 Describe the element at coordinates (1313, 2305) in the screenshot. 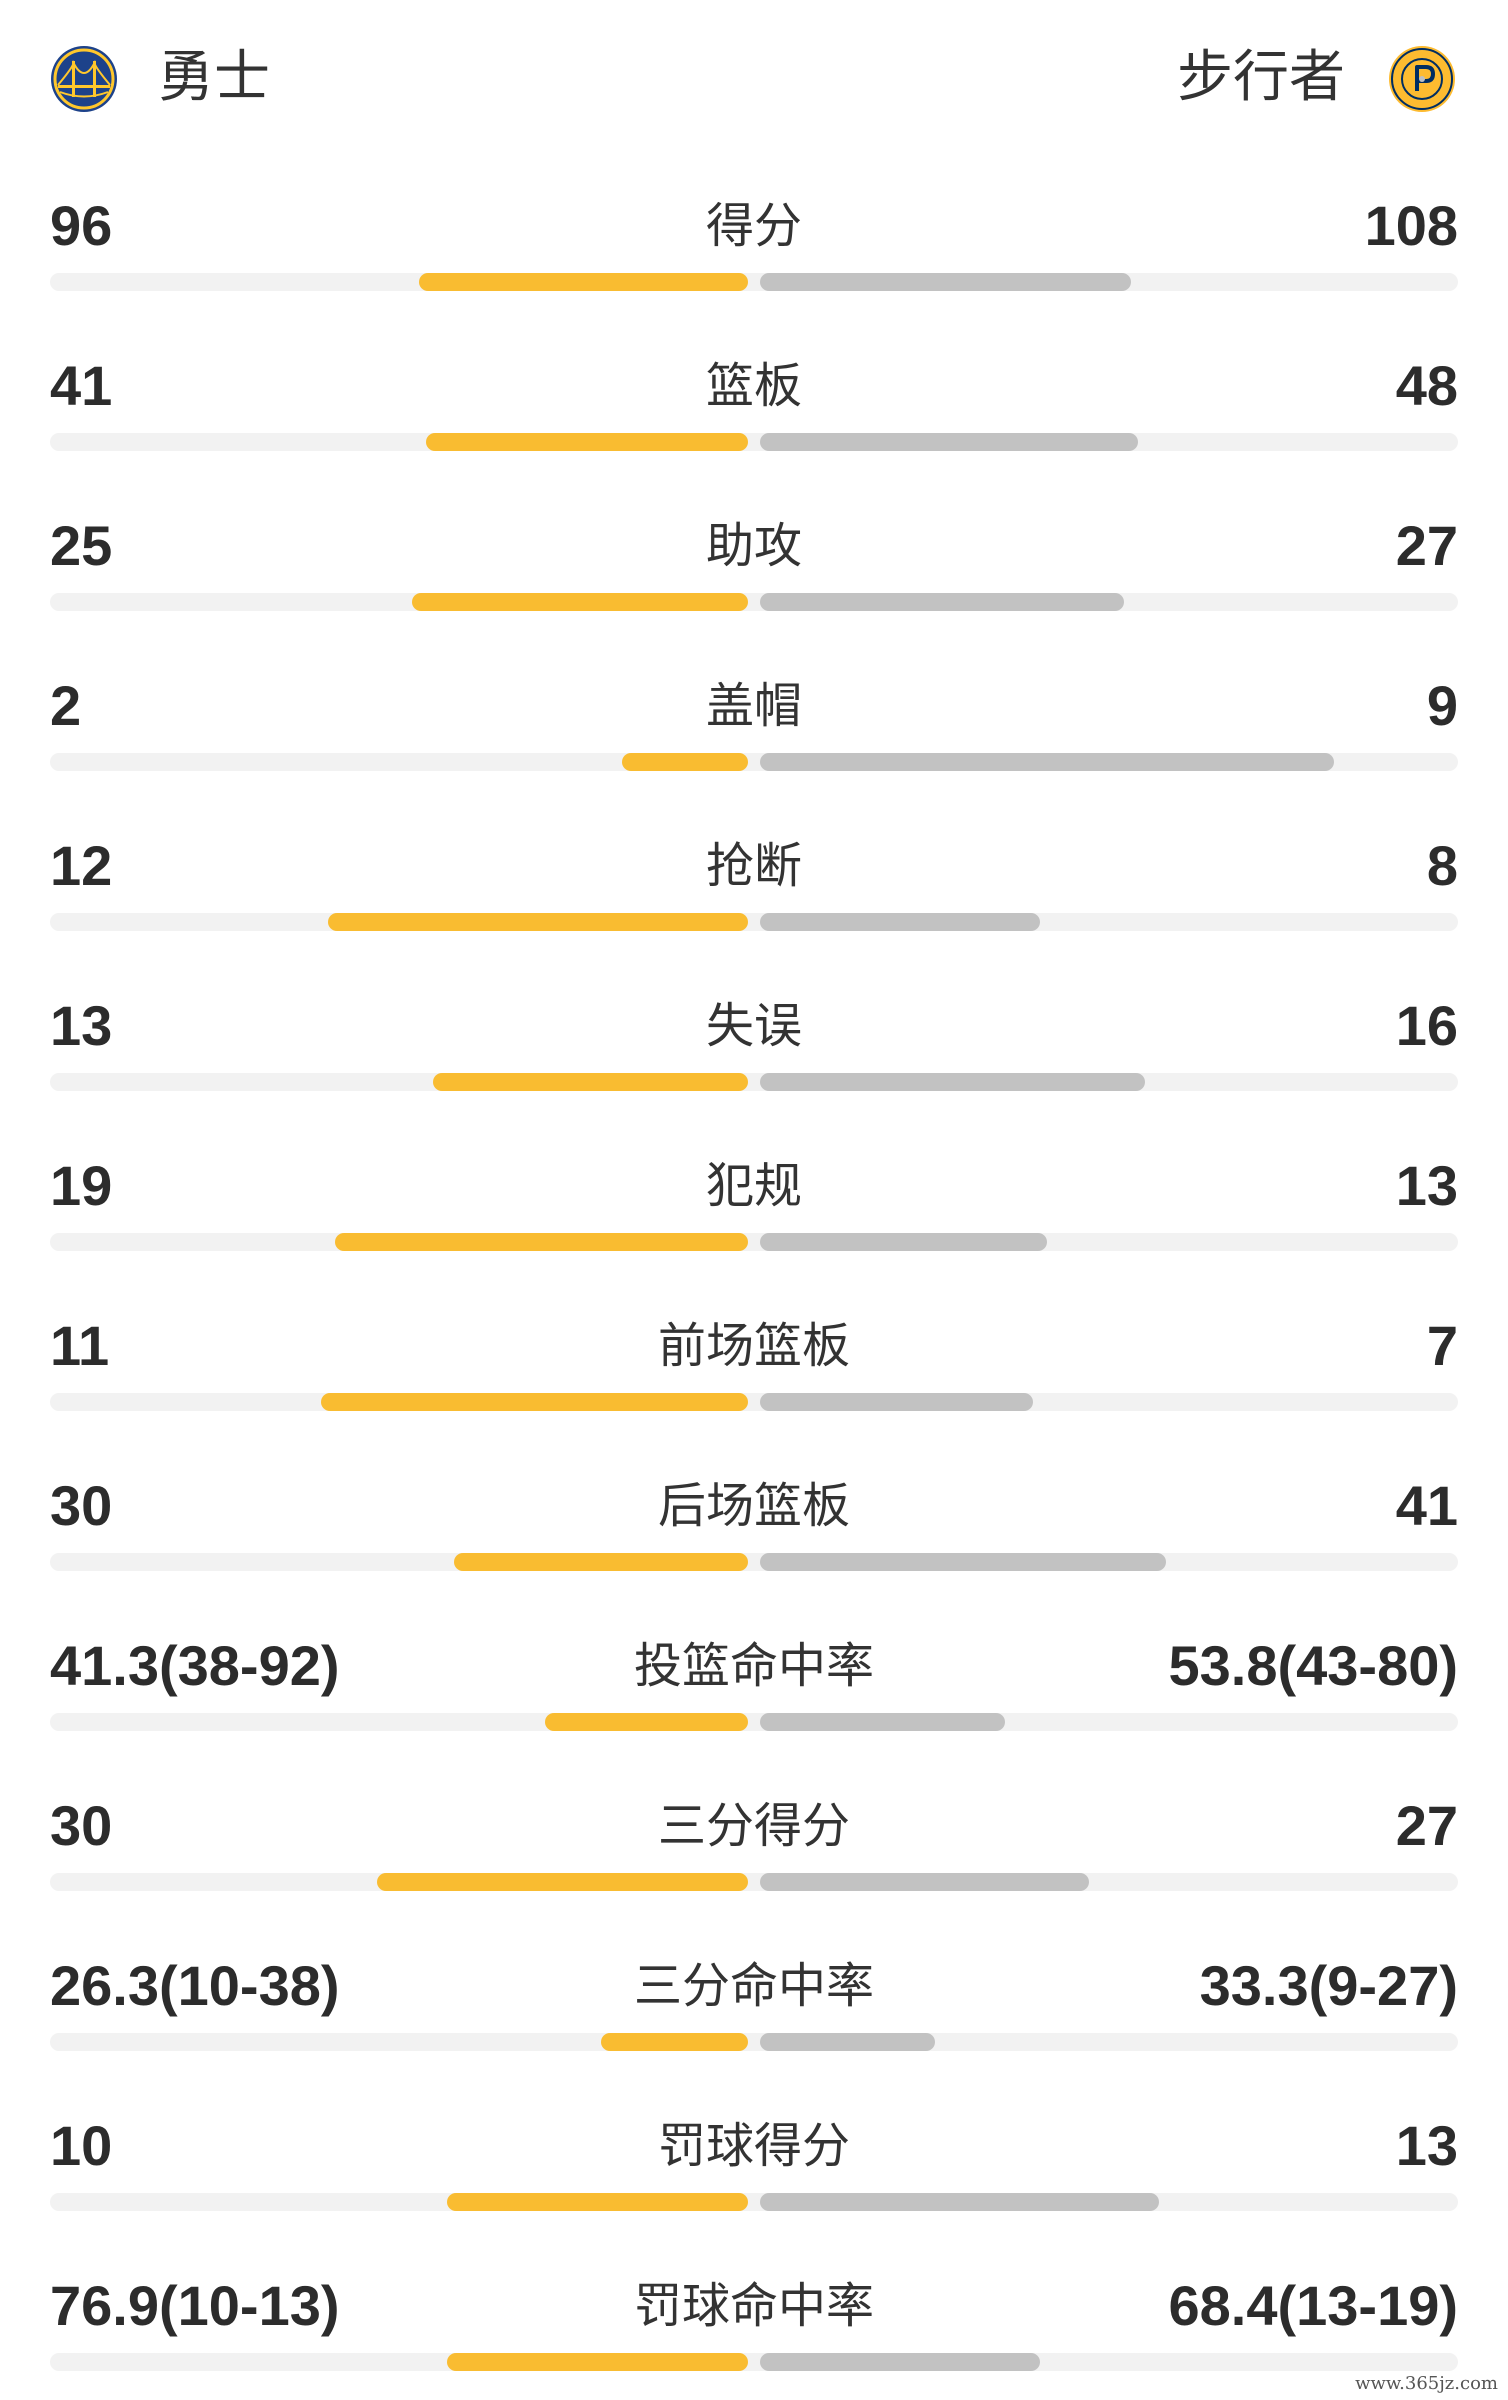

I see `away-stat-value: 68.4(13-19)` at that location.